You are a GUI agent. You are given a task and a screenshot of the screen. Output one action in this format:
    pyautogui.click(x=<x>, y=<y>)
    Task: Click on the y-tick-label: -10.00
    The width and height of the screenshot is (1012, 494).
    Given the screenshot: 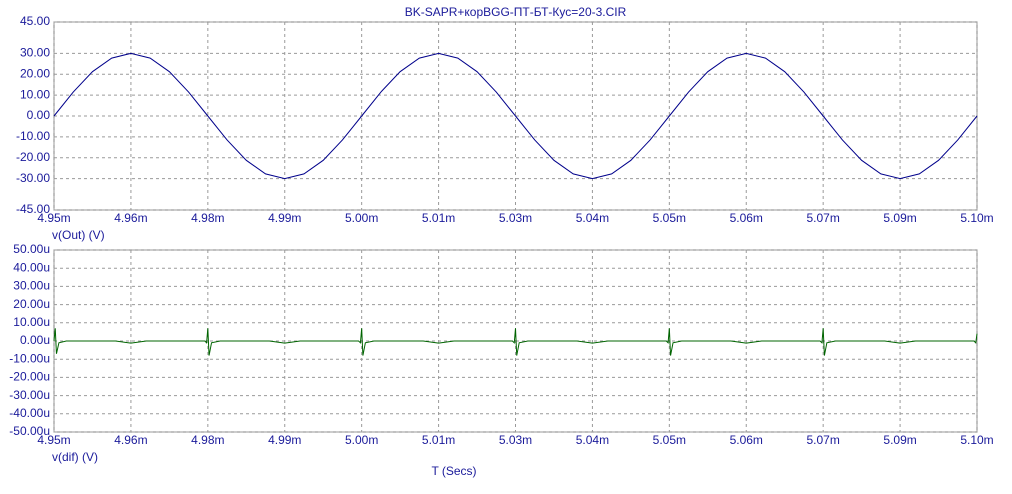 What is the action you would take?
    pyautogui.click(x=33, y=136)
    